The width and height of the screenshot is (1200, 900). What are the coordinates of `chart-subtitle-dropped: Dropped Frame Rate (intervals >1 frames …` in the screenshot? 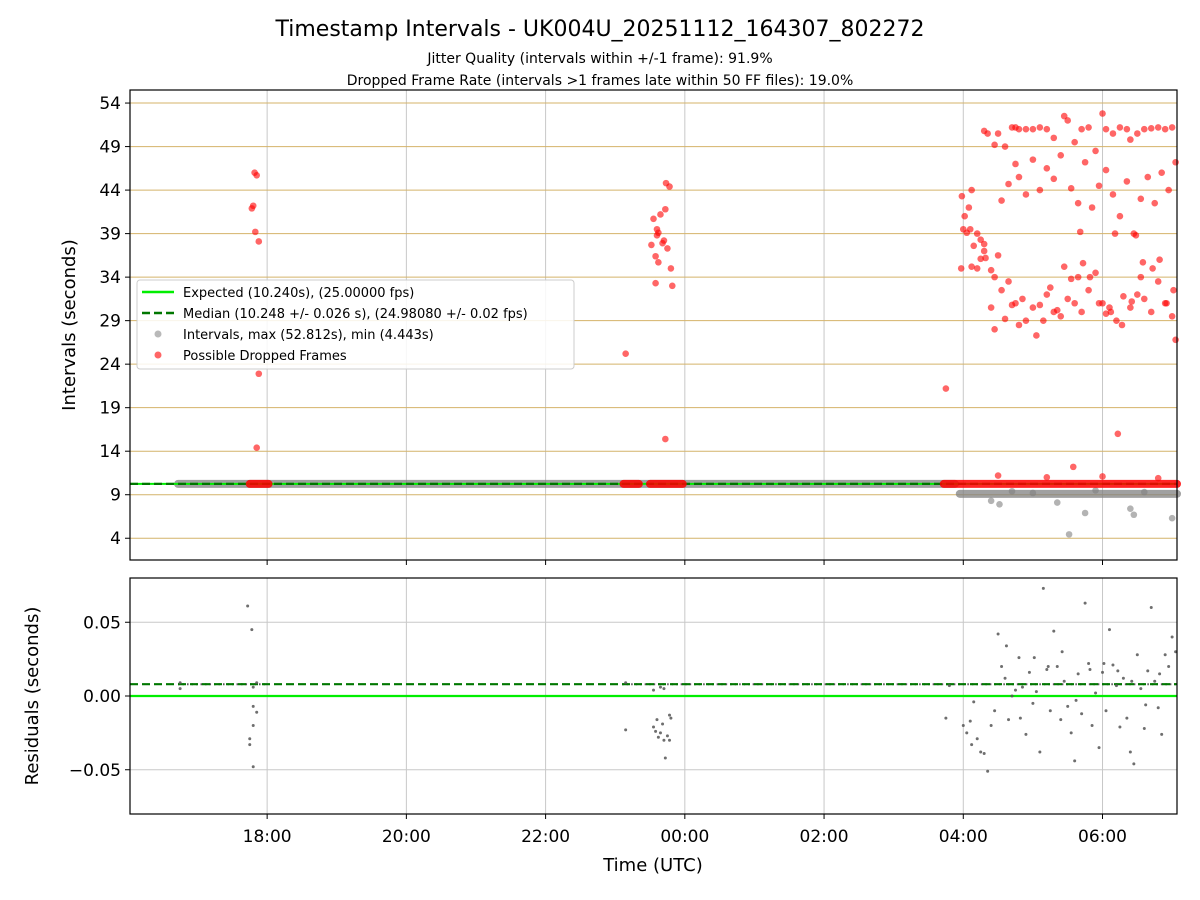 It's located at (600, 81).